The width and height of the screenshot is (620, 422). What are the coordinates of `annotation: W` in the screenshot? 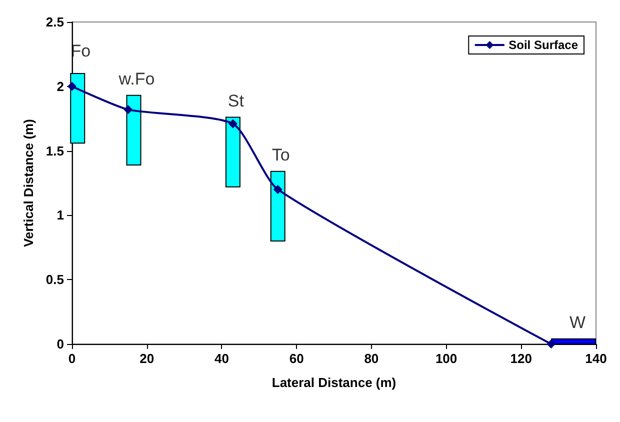 It's located at (578, 322).